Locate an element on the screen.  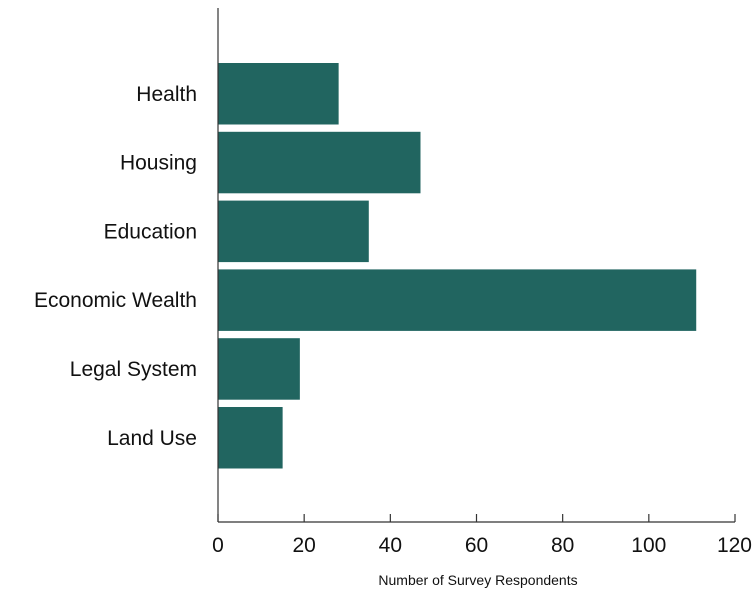
bar-health is located at coordinates (278, 94).